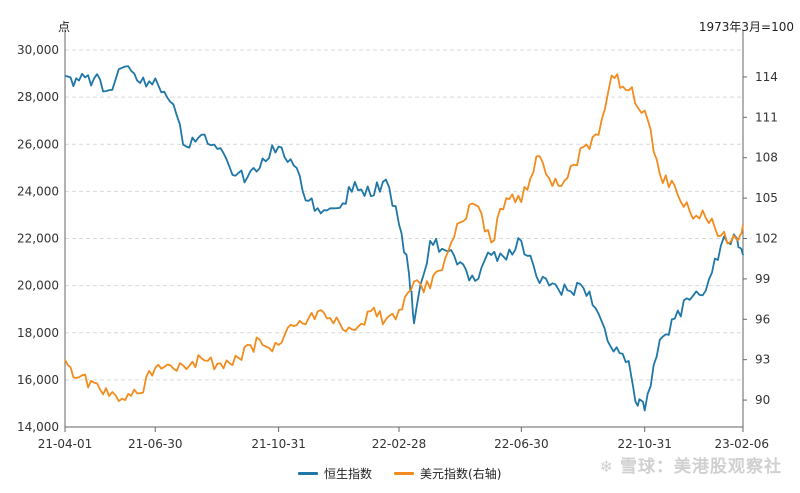 The height and width of the screenshot is (493, 800). I want to click on legend-item-dxy: 美元指数(右轴), so click(447, 473).